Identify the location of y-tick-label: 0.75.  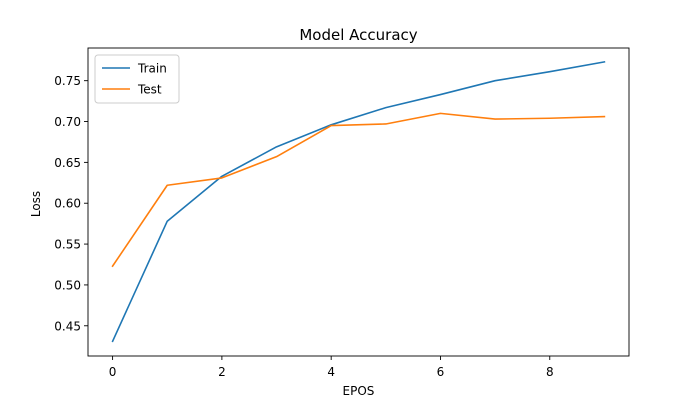
(67, 81).